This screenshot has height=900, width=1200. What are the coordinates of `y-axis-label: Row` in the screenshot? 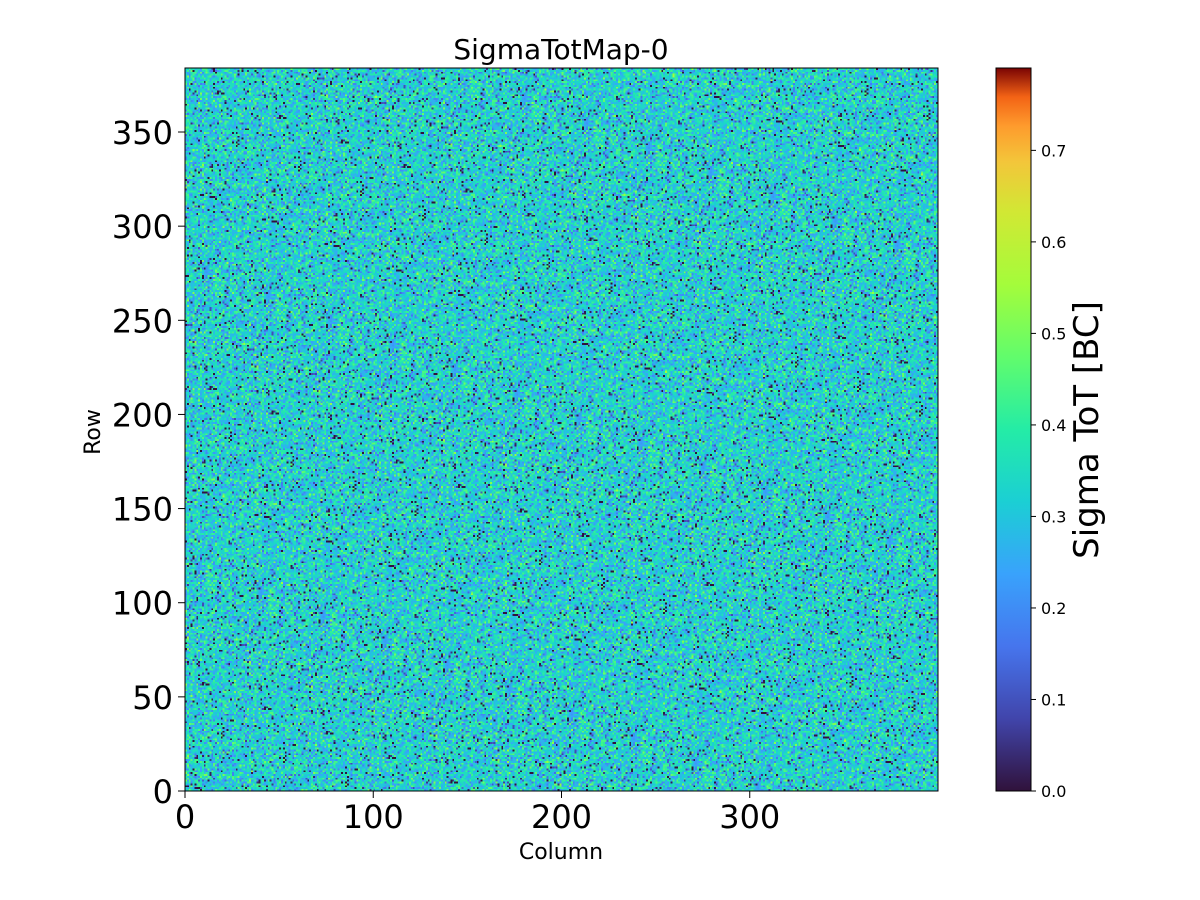 It's located at (93, 432).